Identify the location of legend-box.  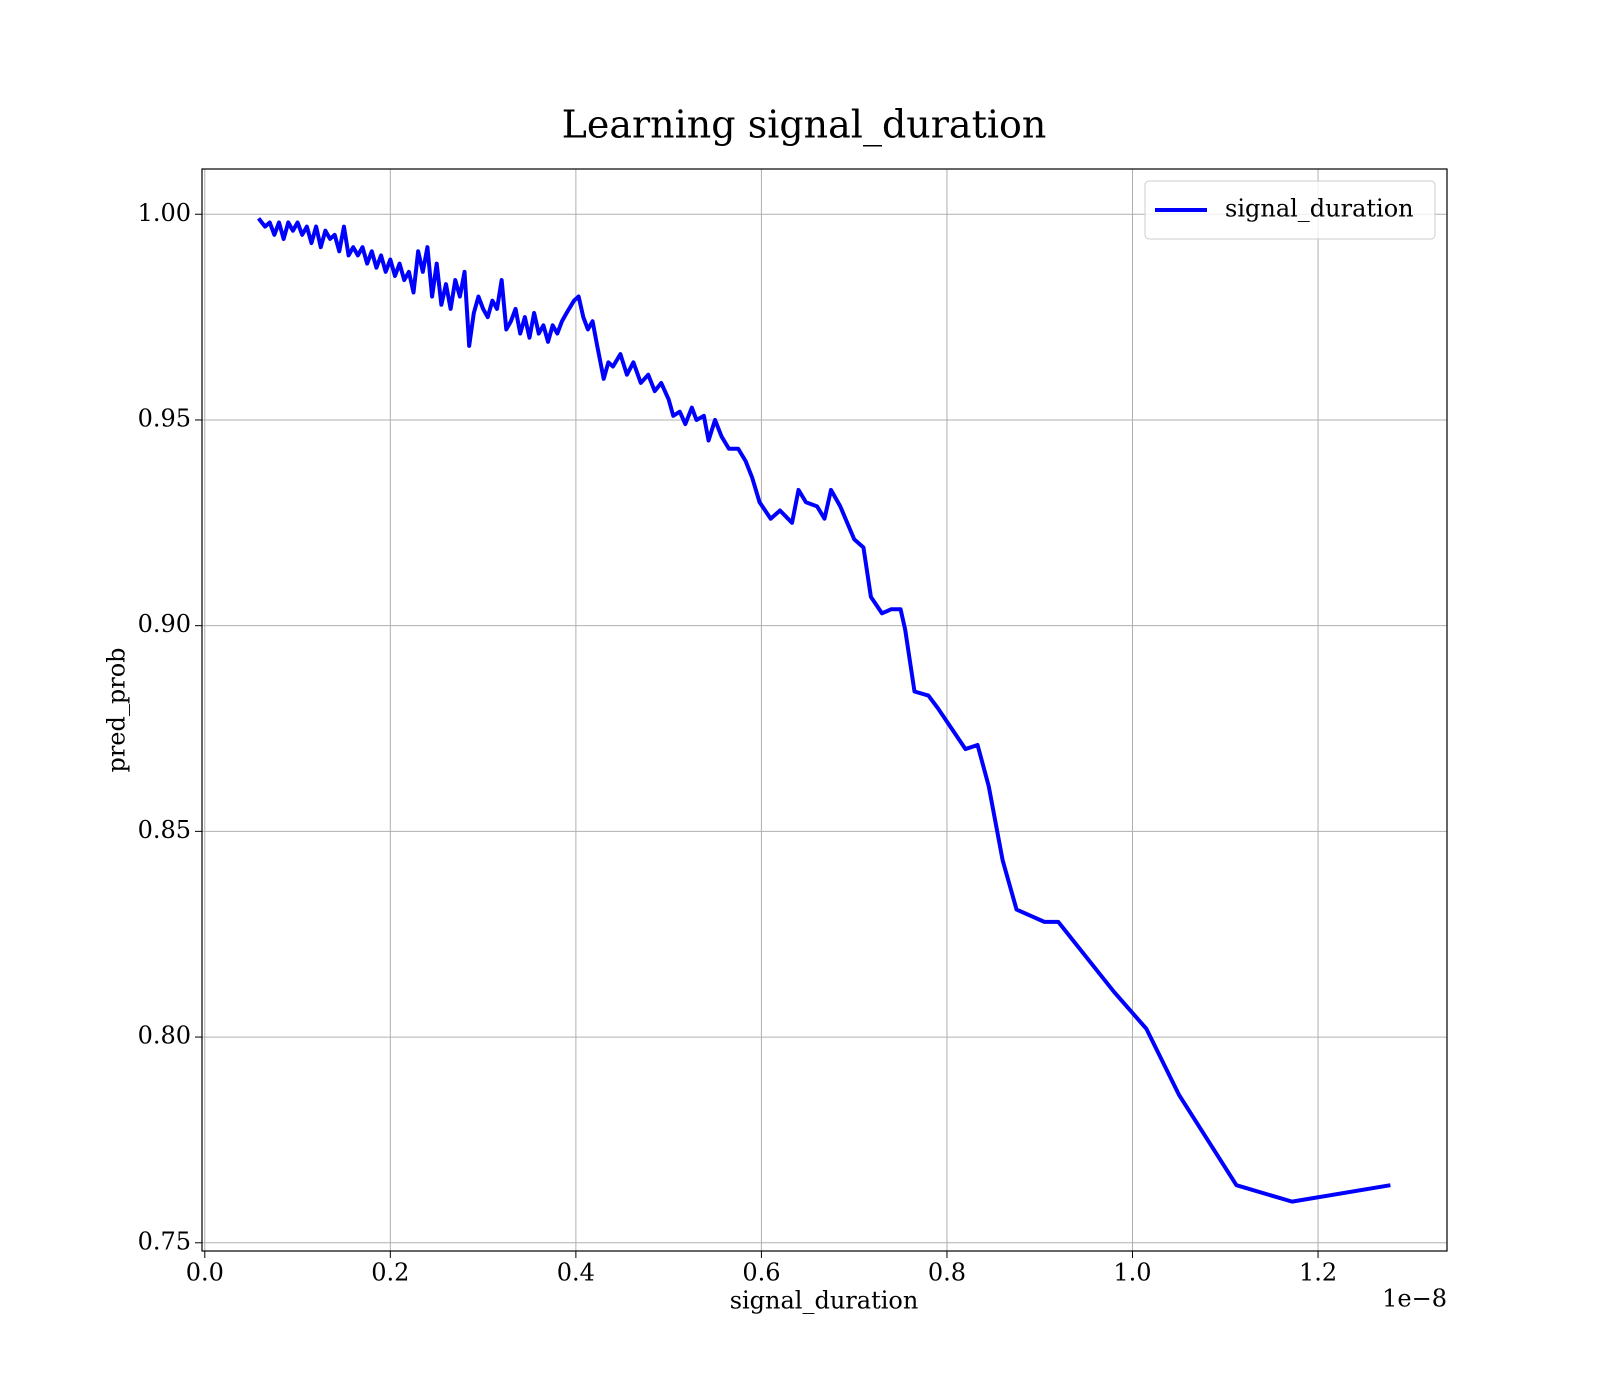
(1290, 210).